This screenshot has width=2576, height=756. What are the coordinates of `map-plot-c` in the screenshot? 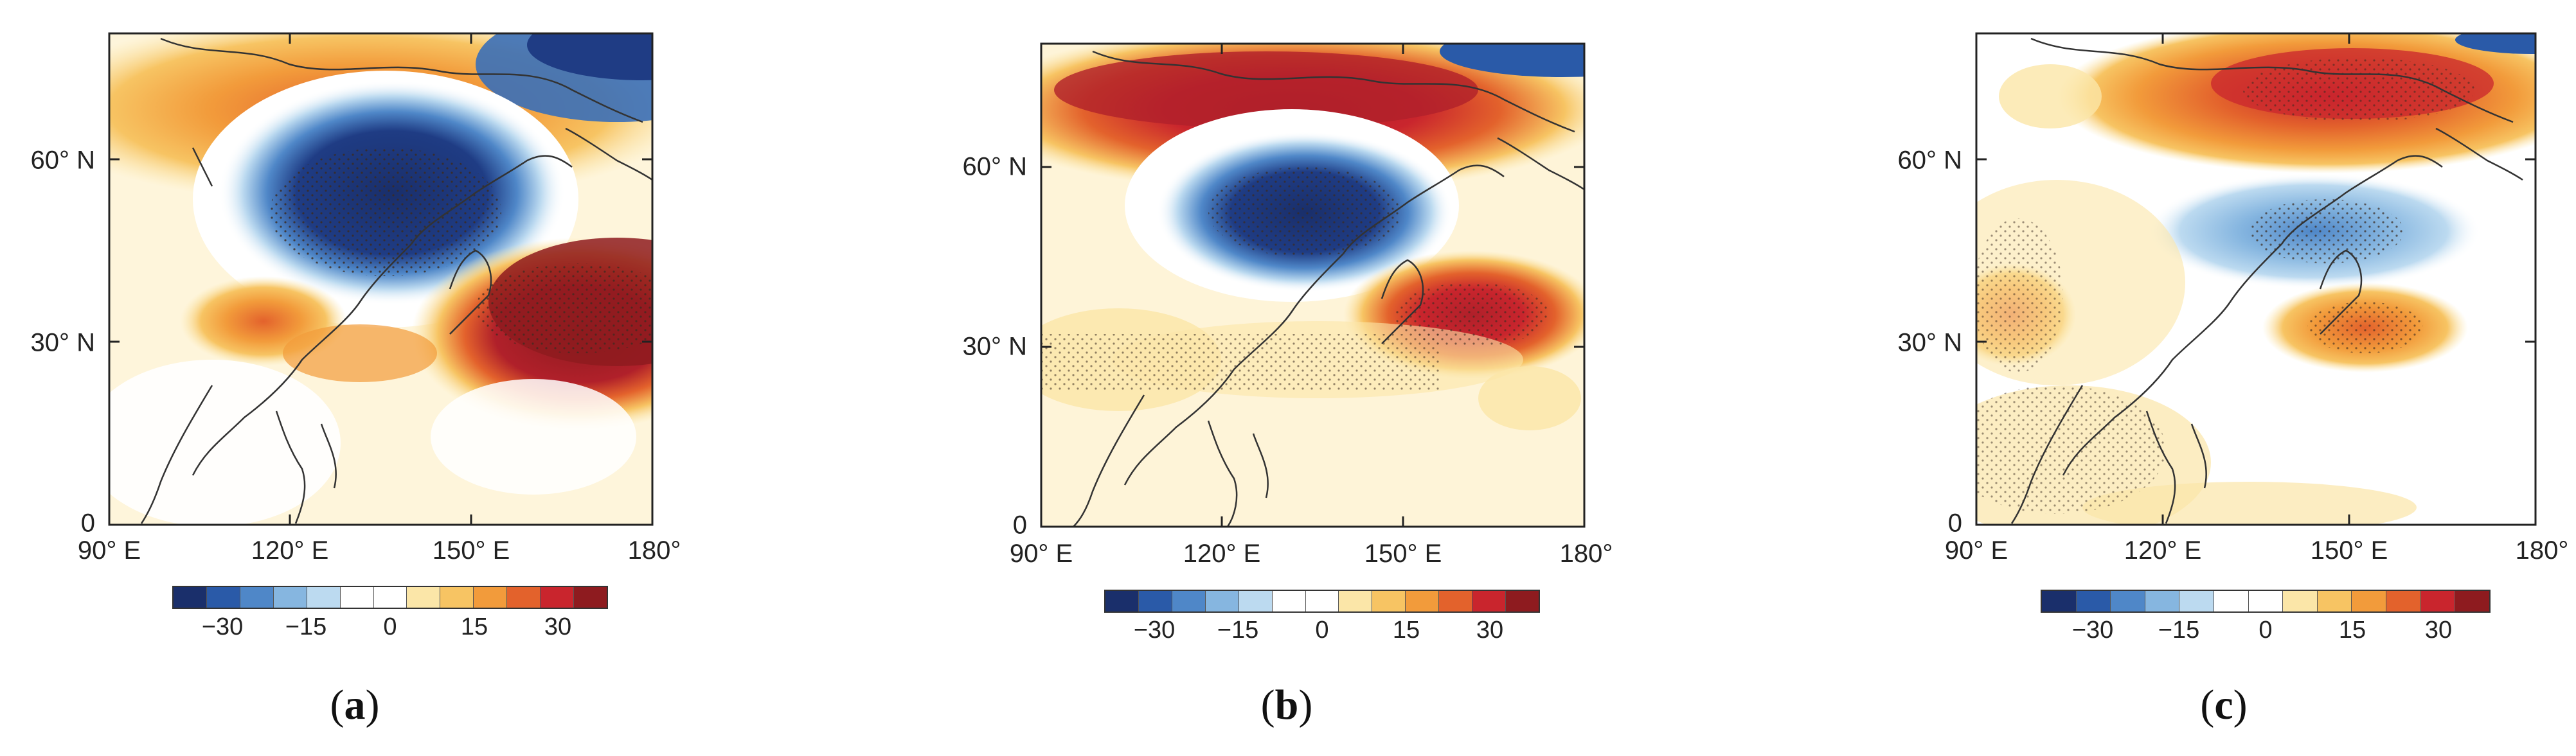 It's located at (2256, 279).